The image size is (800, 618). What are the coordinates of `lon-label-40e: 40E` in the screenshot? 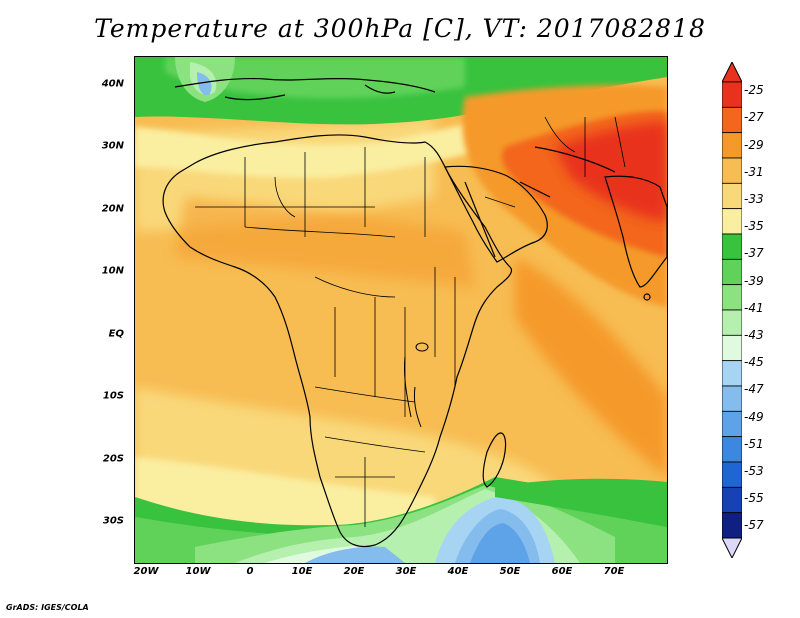 It's located at (458, 571).